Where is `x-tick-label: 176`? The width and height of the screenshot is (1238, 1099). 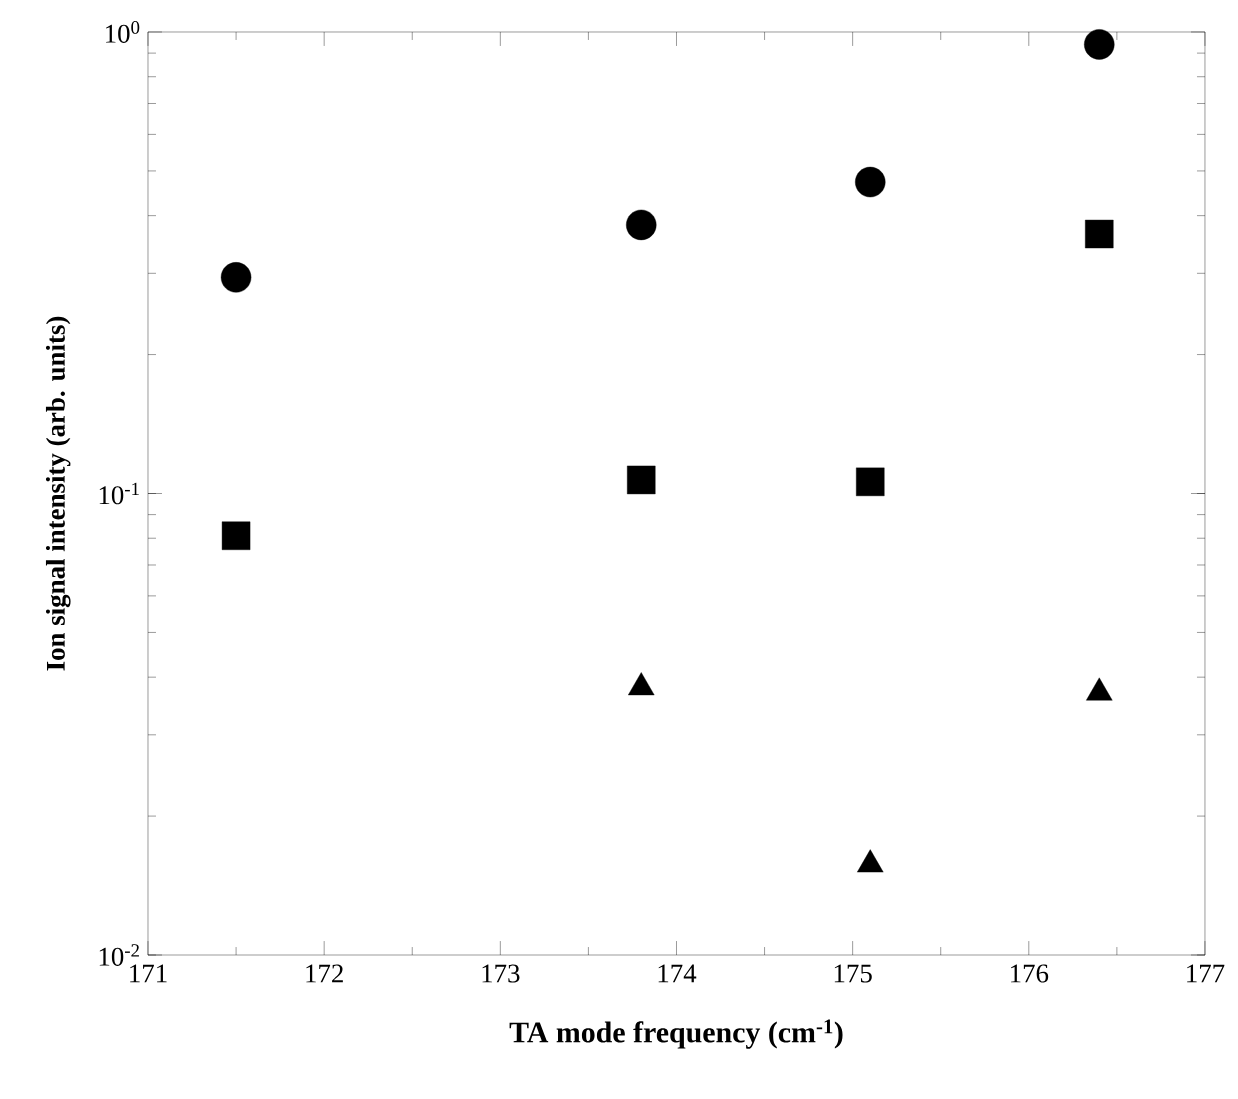 x-tick-label: 176 is located at coordinates (1029, 973).